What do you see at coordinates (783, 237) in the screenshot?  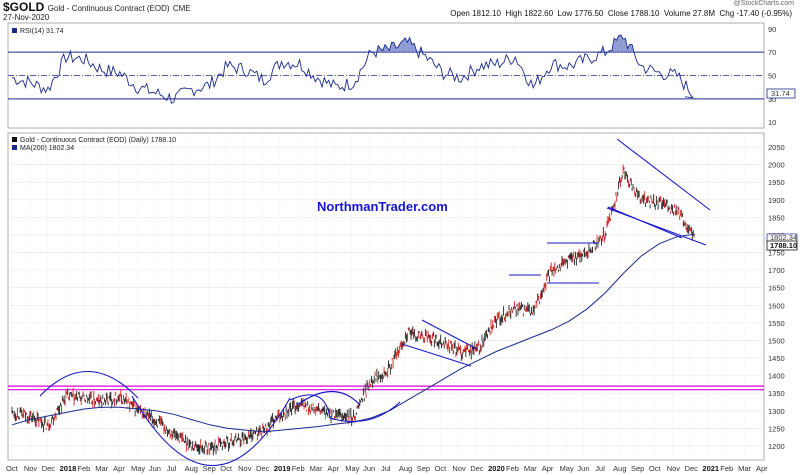 I see `ma-last-value: 1802.34` at bounding box center [783, 237].